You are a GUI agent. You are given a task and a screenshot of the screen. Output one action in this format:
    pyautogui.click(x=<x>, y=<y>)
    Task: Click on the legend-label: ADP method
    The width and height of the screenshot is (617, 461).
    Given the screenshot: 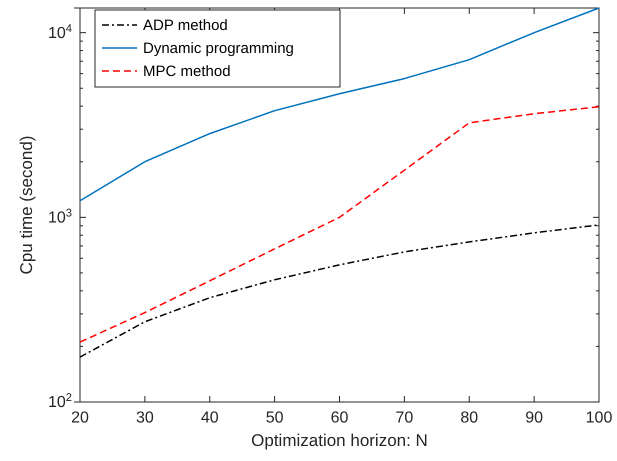 What is the action you would take?
    pyautogui.click(x=185, y=25)
    